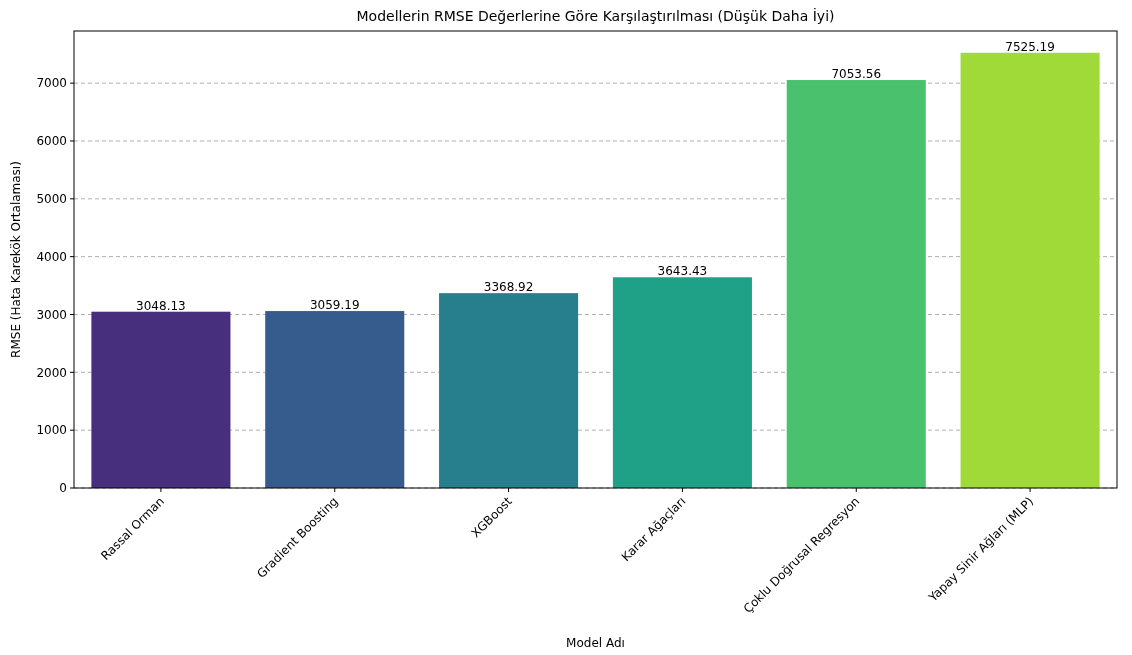 Image resolution: width=1132 pixels, height=655 pixels. What do you see at coordinates (508, 287) in the screenshot?
I see `data-label: 3368.92` at bounding box center [508, 287].